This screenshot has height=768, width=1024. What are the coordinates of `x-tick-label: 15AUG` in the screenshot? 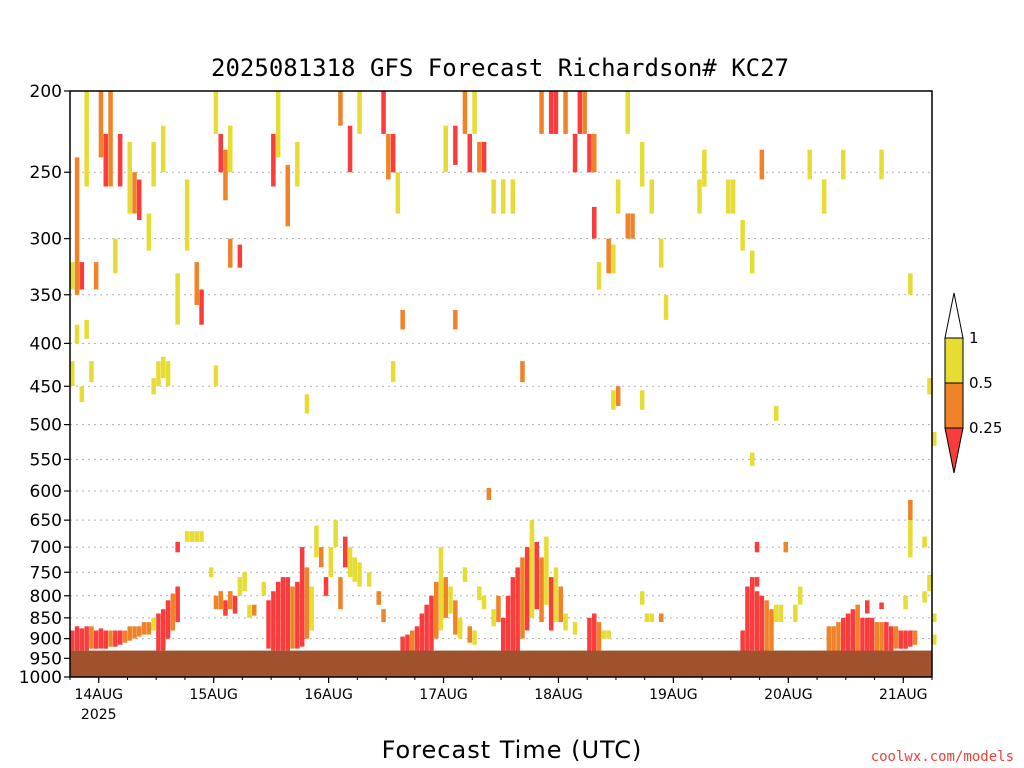 It's located at (213, 695).